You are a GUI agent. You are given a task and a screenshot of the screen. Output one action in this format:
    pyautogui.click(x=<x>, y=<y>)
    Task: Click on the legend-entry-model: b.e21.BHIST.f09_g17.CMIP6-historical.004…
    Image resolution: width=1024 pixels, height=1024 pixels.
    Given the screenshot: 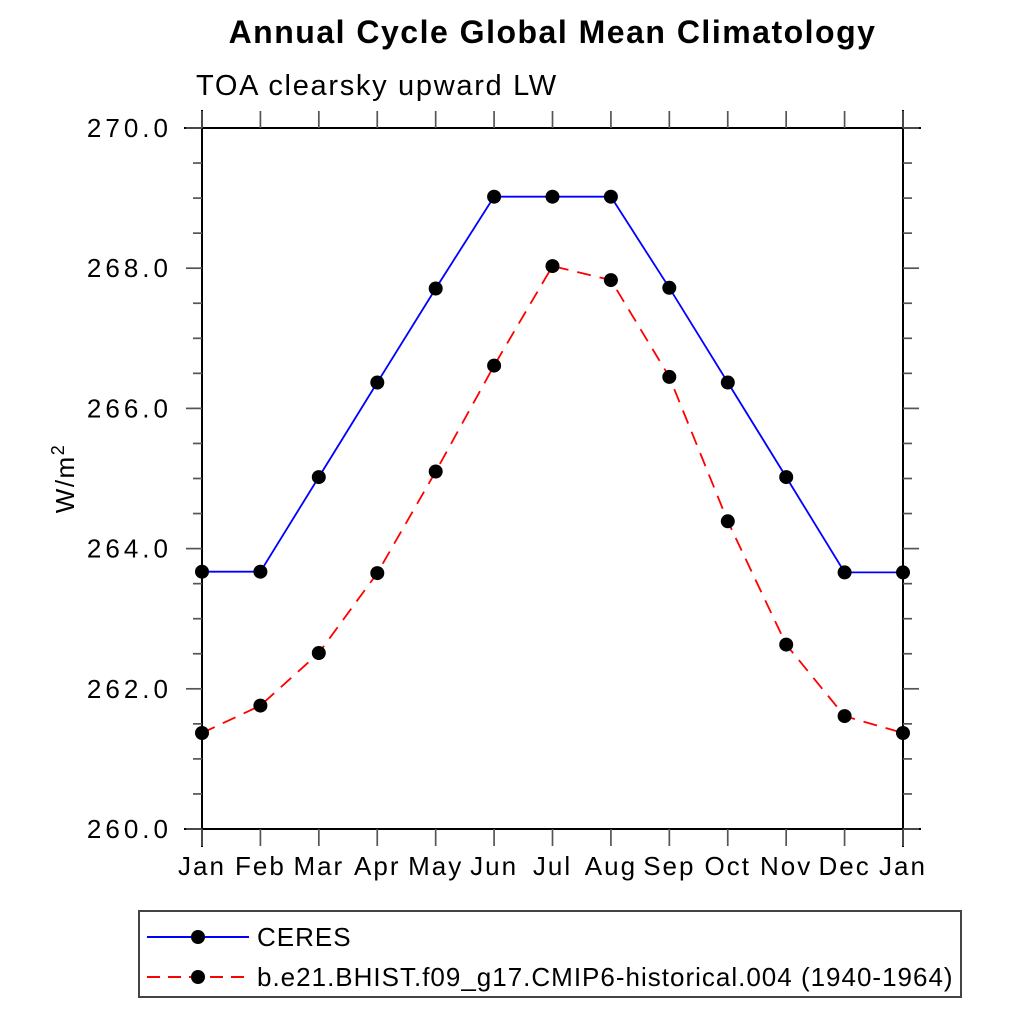 What is the action you would take?
    pyautogui.click(x=552, y=977)
    